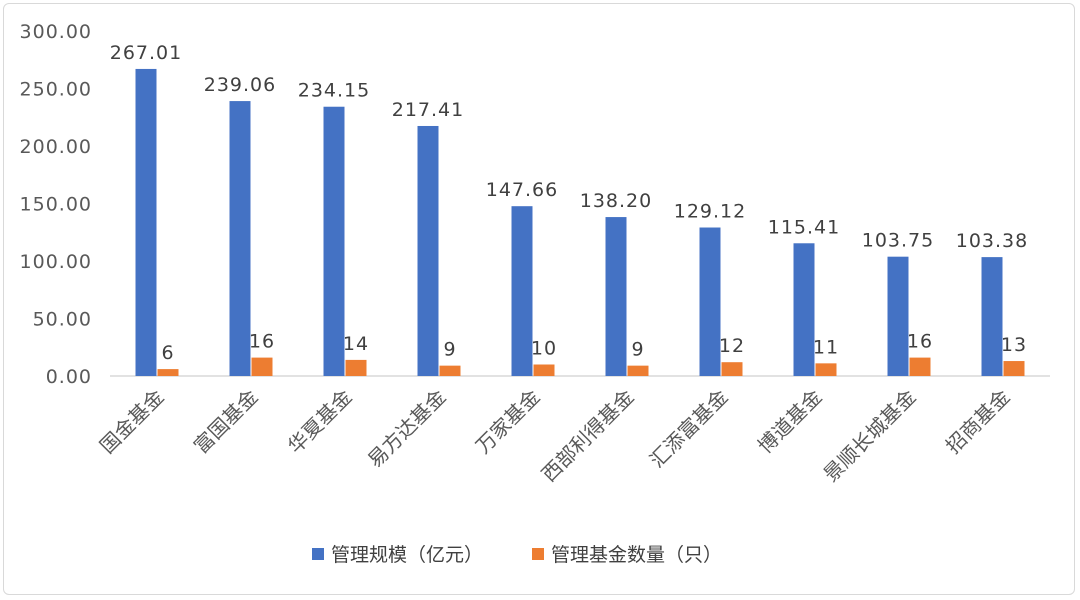  Describe the element at coordinates (508, 422) in the screenshot. I see `x-category-label: 万家基金` at that location.